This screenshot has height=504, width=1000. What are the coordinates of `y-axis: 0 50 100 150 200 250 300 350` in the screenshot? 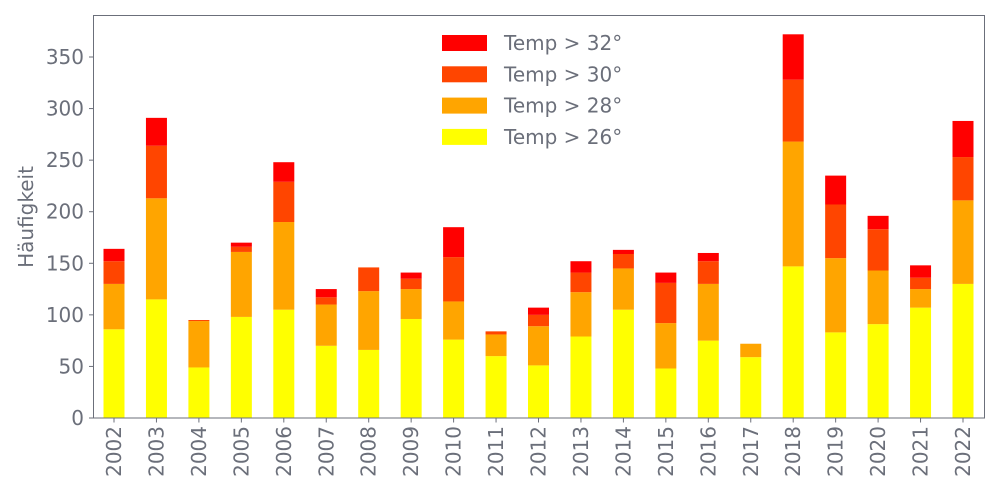 It's located at (70, 237).